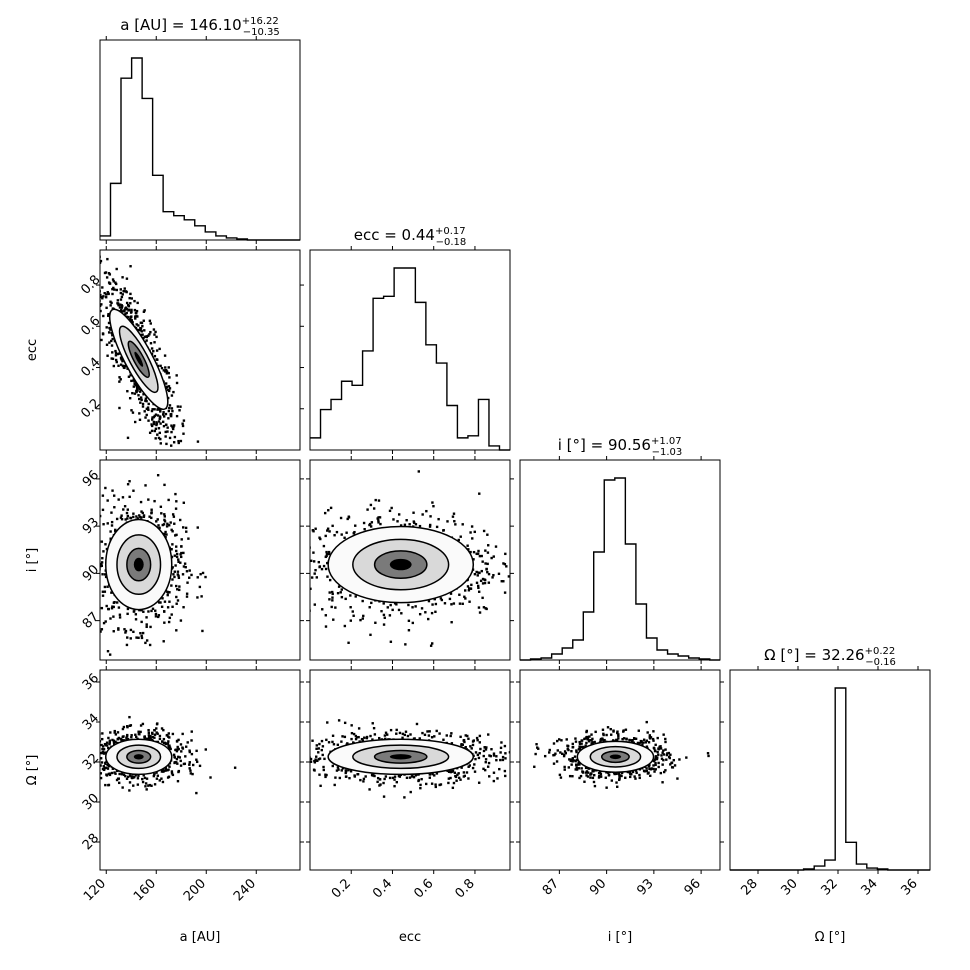  I want to click on histogram-1: ecc = 0.44+0.17 −0.18, so click(410, 338).